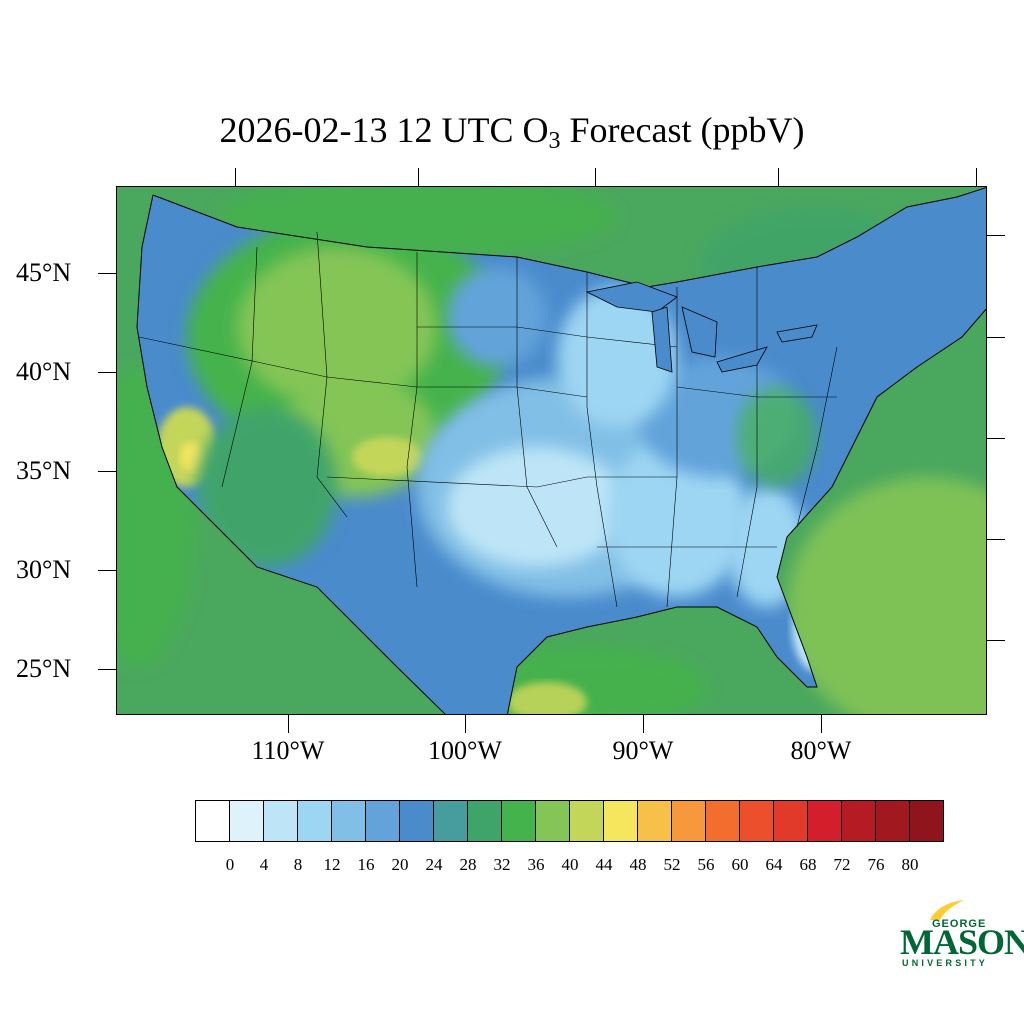 The image size is (1024, 1024). Describe the element at coordinates (332, 864) in the screenshot. I see `colorbar-label: 12` at that location.